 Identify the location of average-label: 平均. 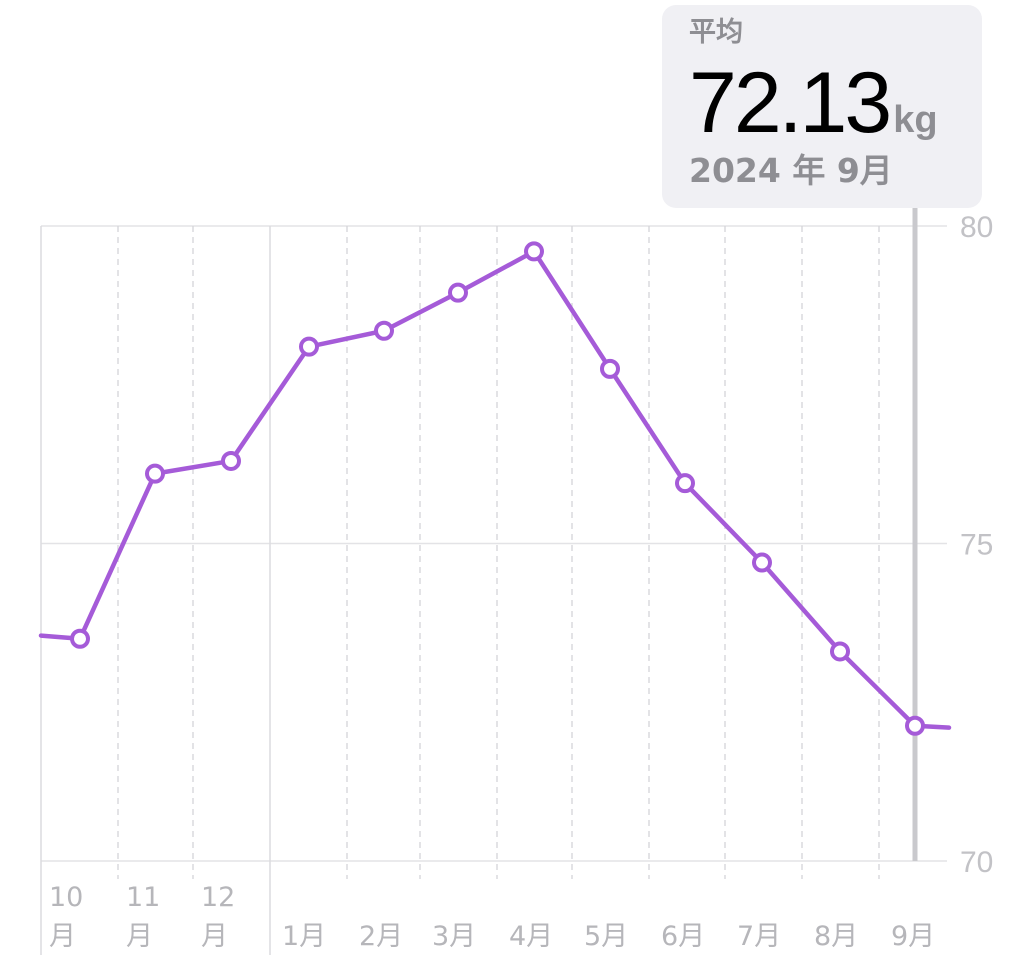
(716, 32).